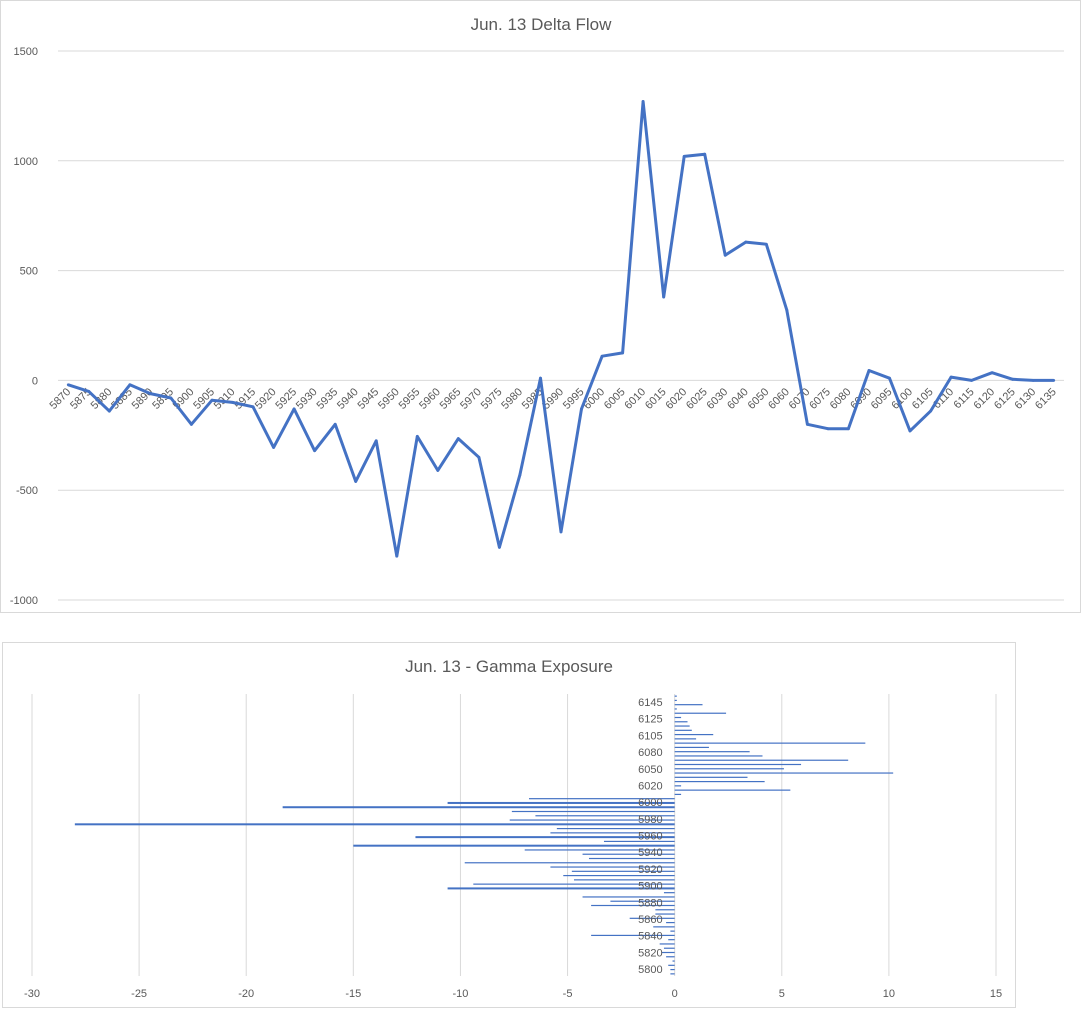  Describe the element at coordinates (492, 399) in the screenshot. I see `x-tick-label: 5975` at that location.